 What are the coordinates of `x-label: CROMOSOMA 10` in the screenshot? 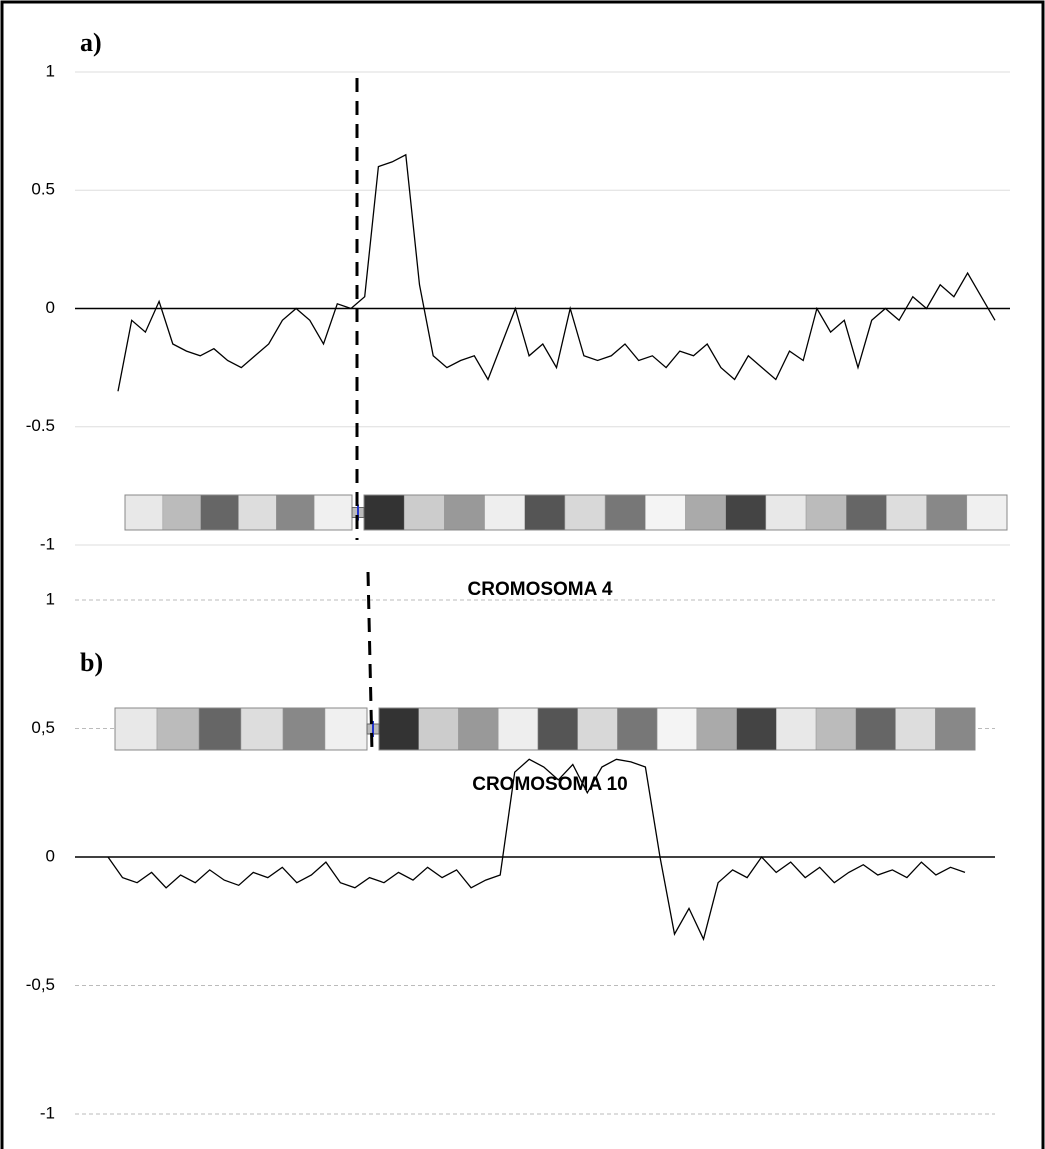 It's located at (550, 784).